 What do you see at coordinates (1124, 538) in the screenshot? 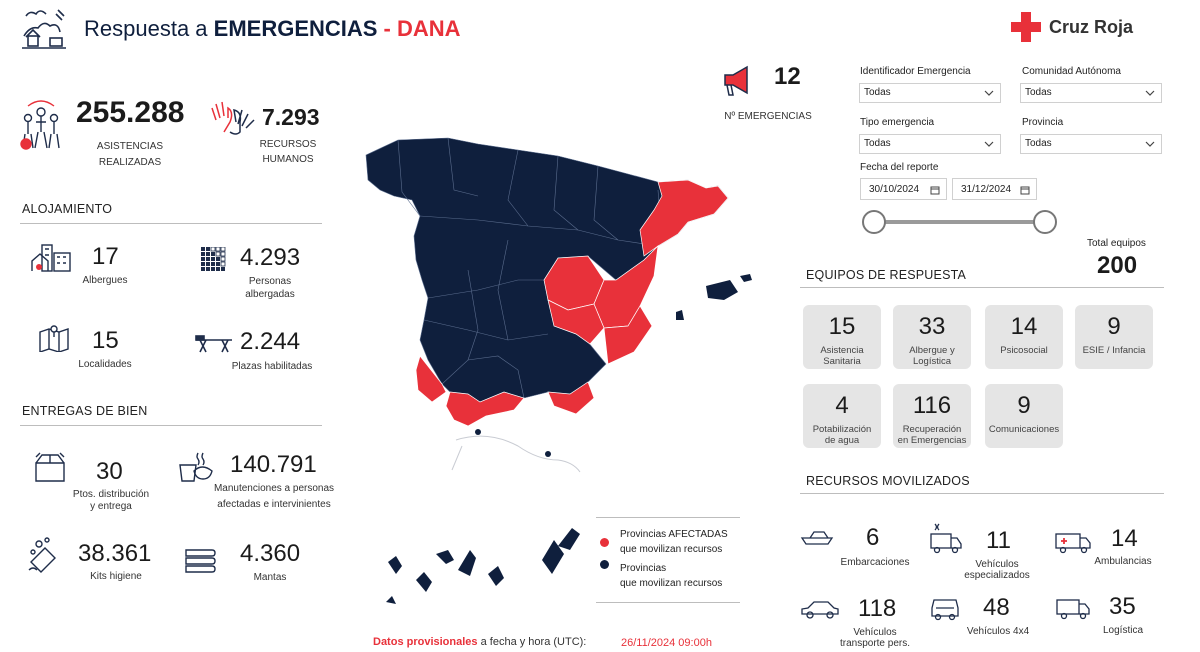
I see `ambulancias-value: 14` at bounding box center [1124, 538].